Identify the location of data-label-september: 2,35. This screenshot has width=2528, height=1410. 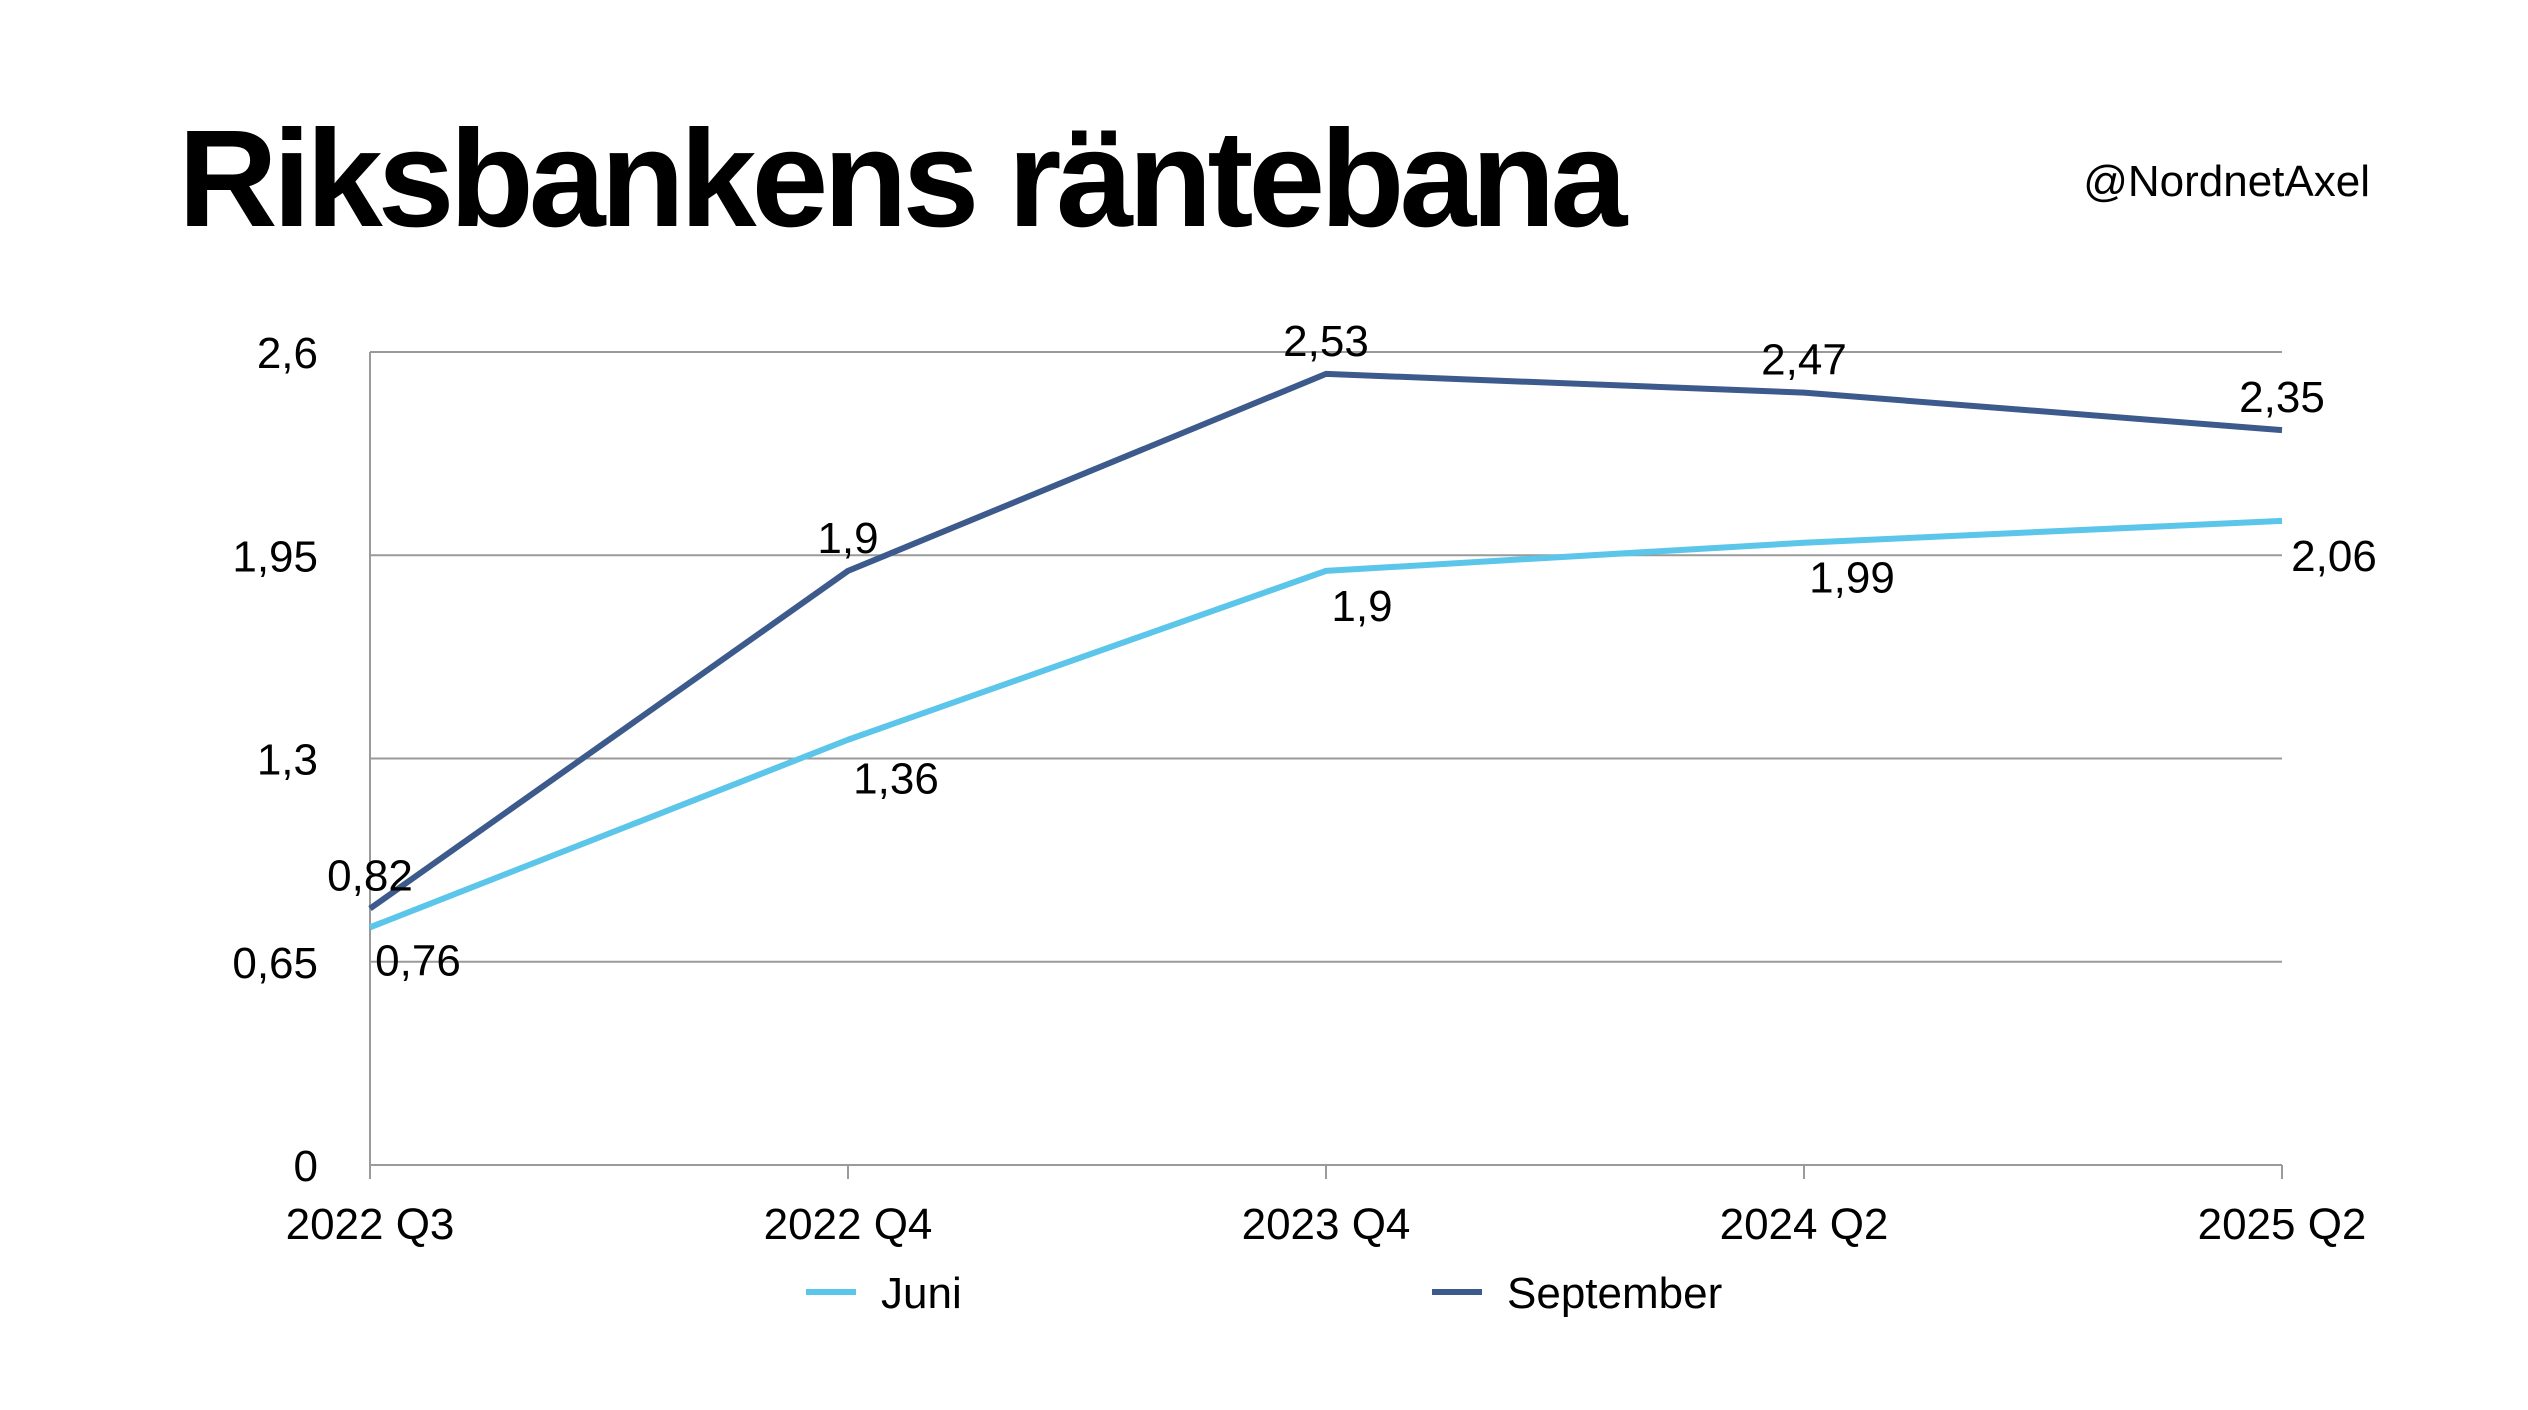
(2282, 397).